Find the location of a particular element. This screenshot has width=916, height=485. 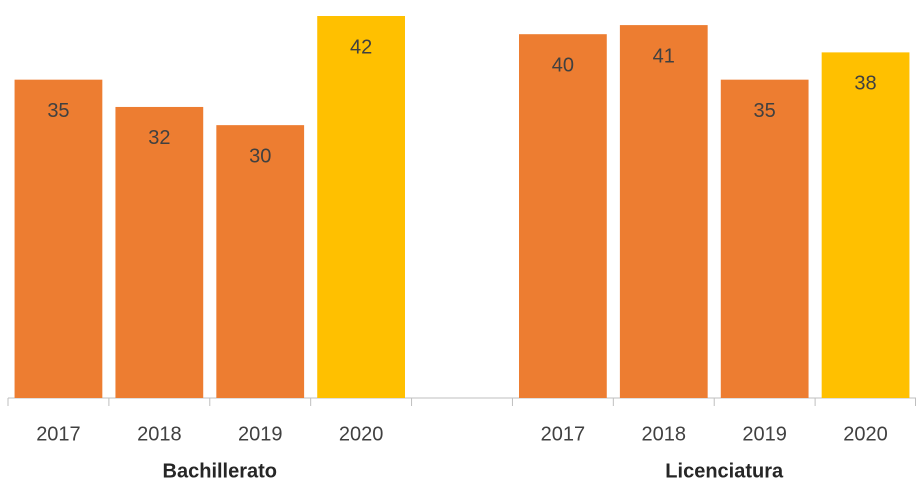

group-label: Licenciatura is located at coordinates (724, 471).